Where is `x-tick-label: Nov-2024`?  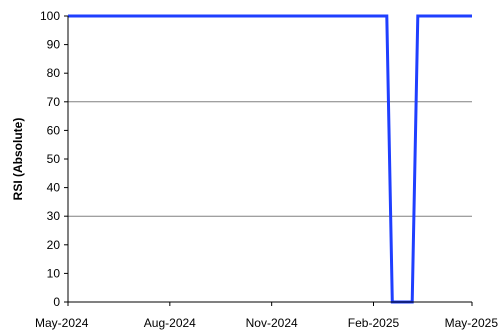
x-tick-label: Nov-2024 is located at coordinates (272, 323).